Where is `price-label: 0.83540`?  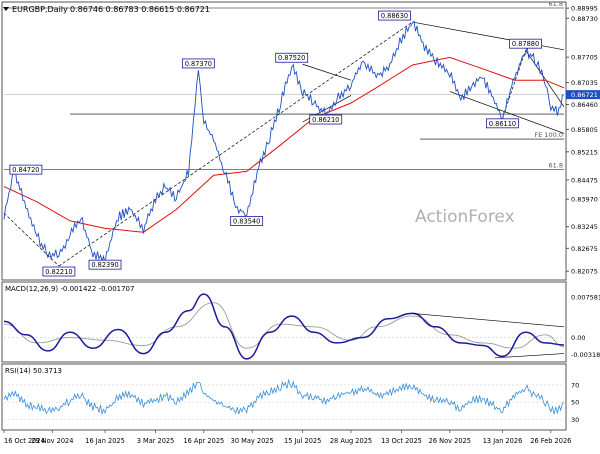 price-label: 0.83540 is located at coordinates (246, 221).